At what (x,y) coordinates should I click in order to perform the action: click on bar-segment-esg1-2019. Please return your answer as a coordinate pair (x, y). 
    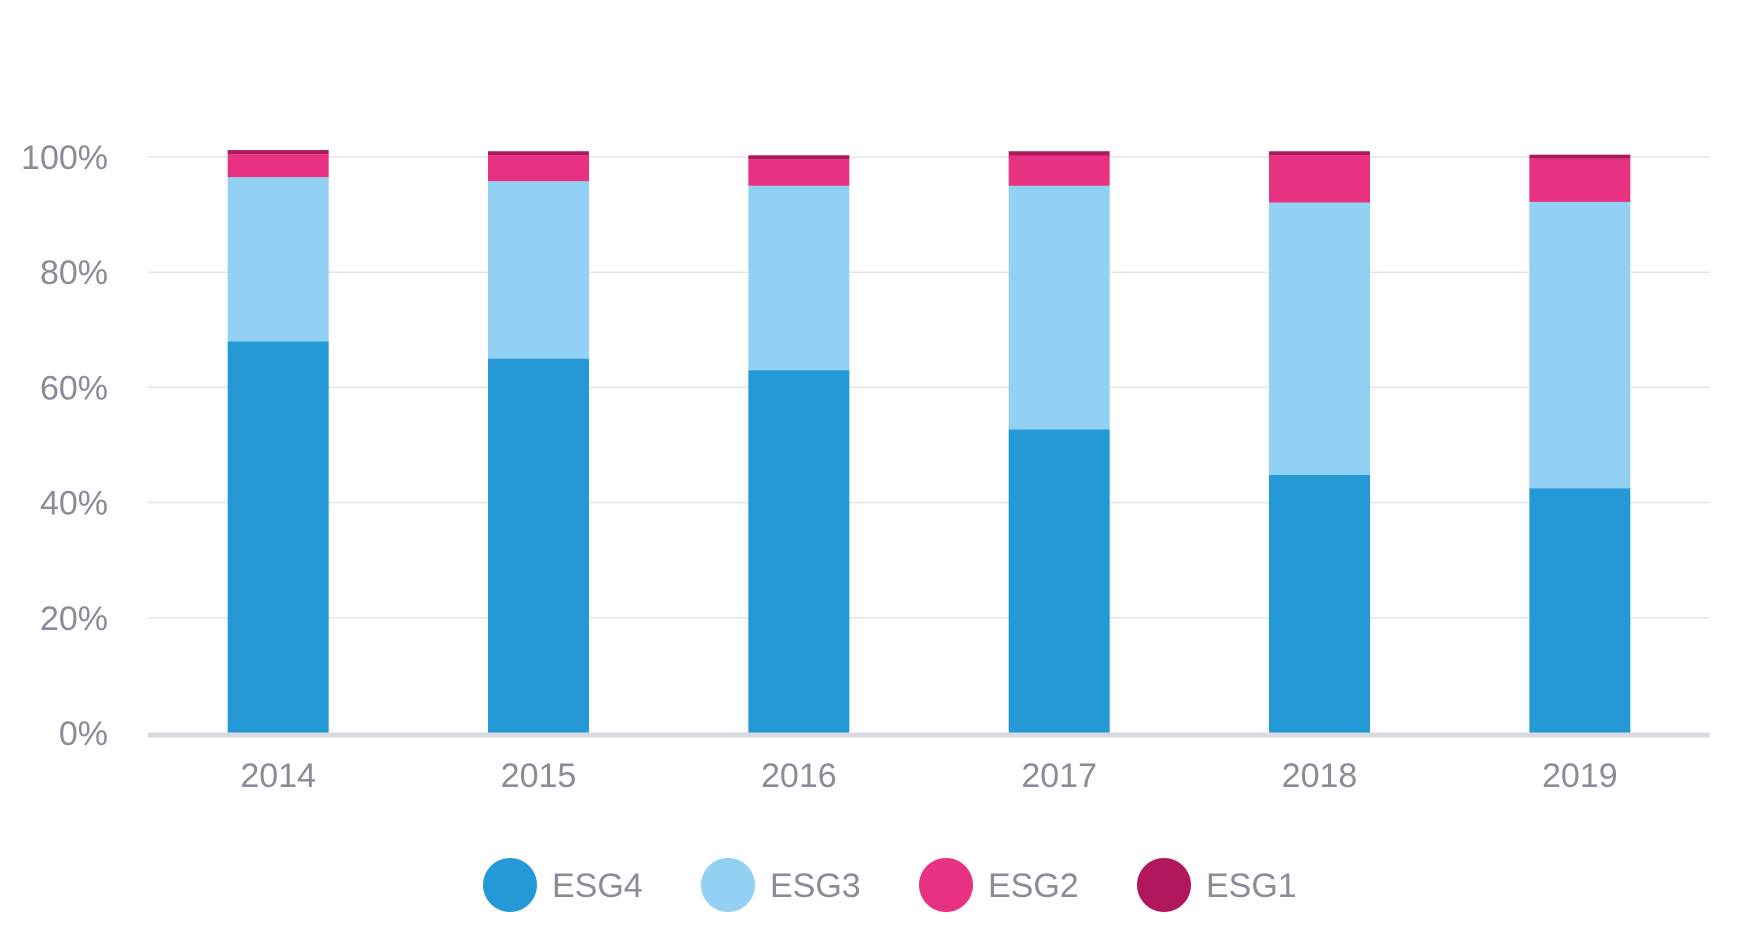
    Looking at the image, I should click on (1580, 156).